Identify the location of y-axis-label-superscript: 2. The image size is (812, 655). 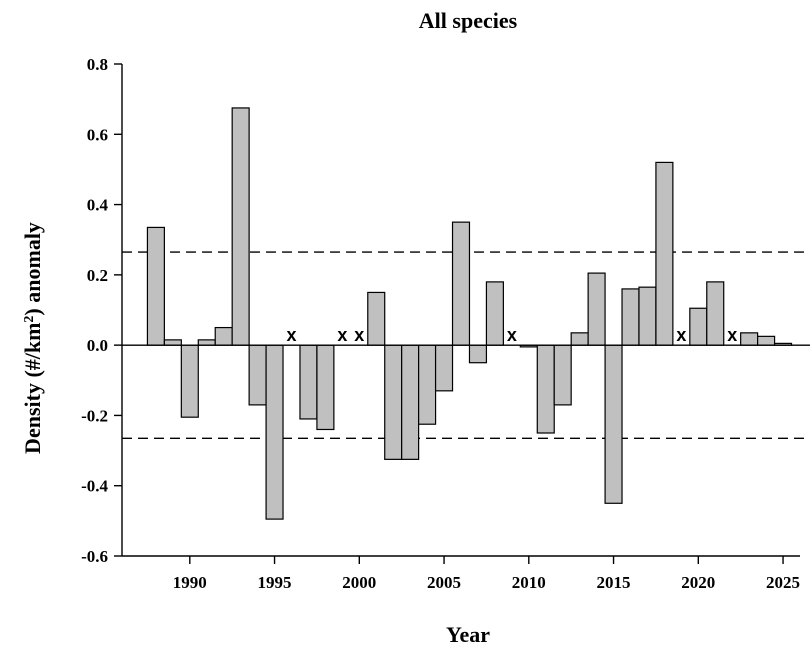
(29, 319).